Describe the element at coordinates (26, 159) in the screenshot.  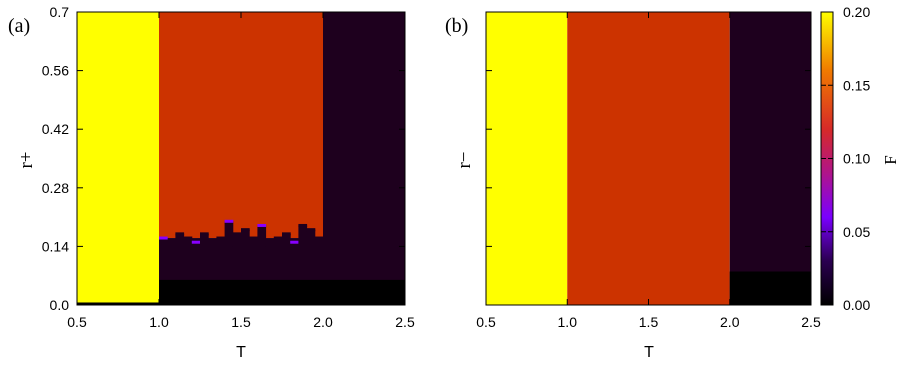
I see `panel-a-y-label: r+` at that location.